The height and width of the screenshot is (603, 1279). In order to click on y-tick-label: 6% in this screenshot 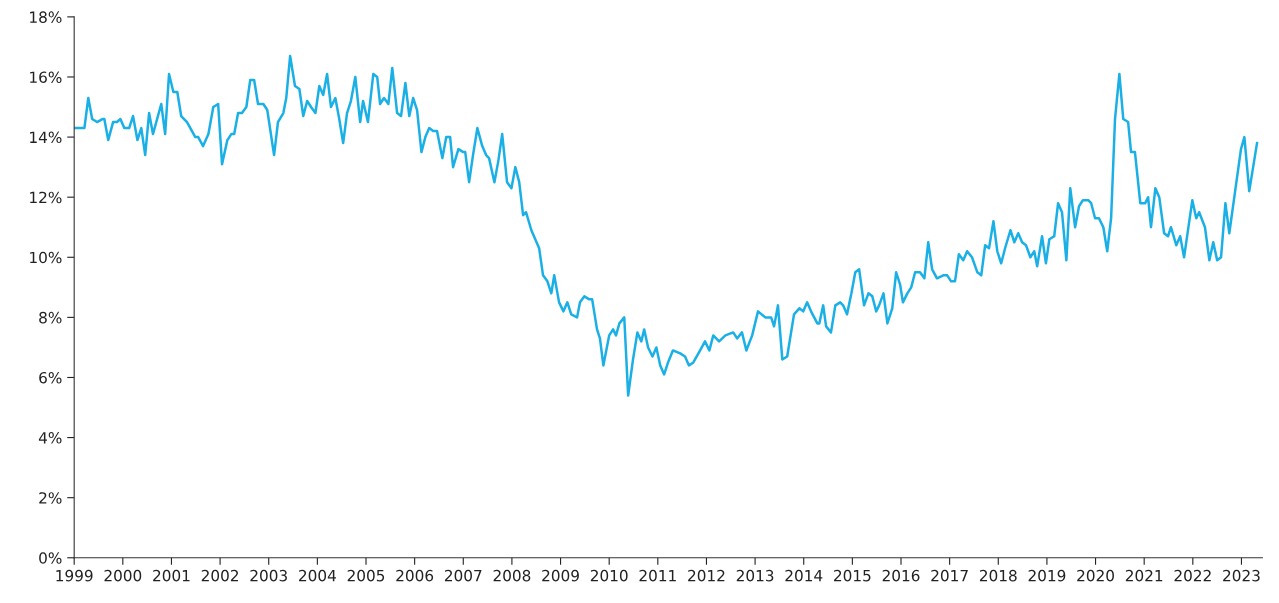, I will do `click(50, 377)`.